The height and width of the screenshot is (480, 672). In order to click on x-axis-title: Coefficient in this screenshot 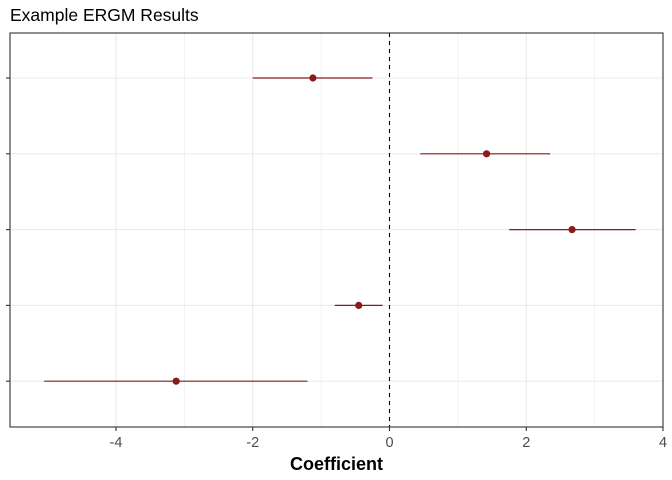, I will do `click(336, 464)`.